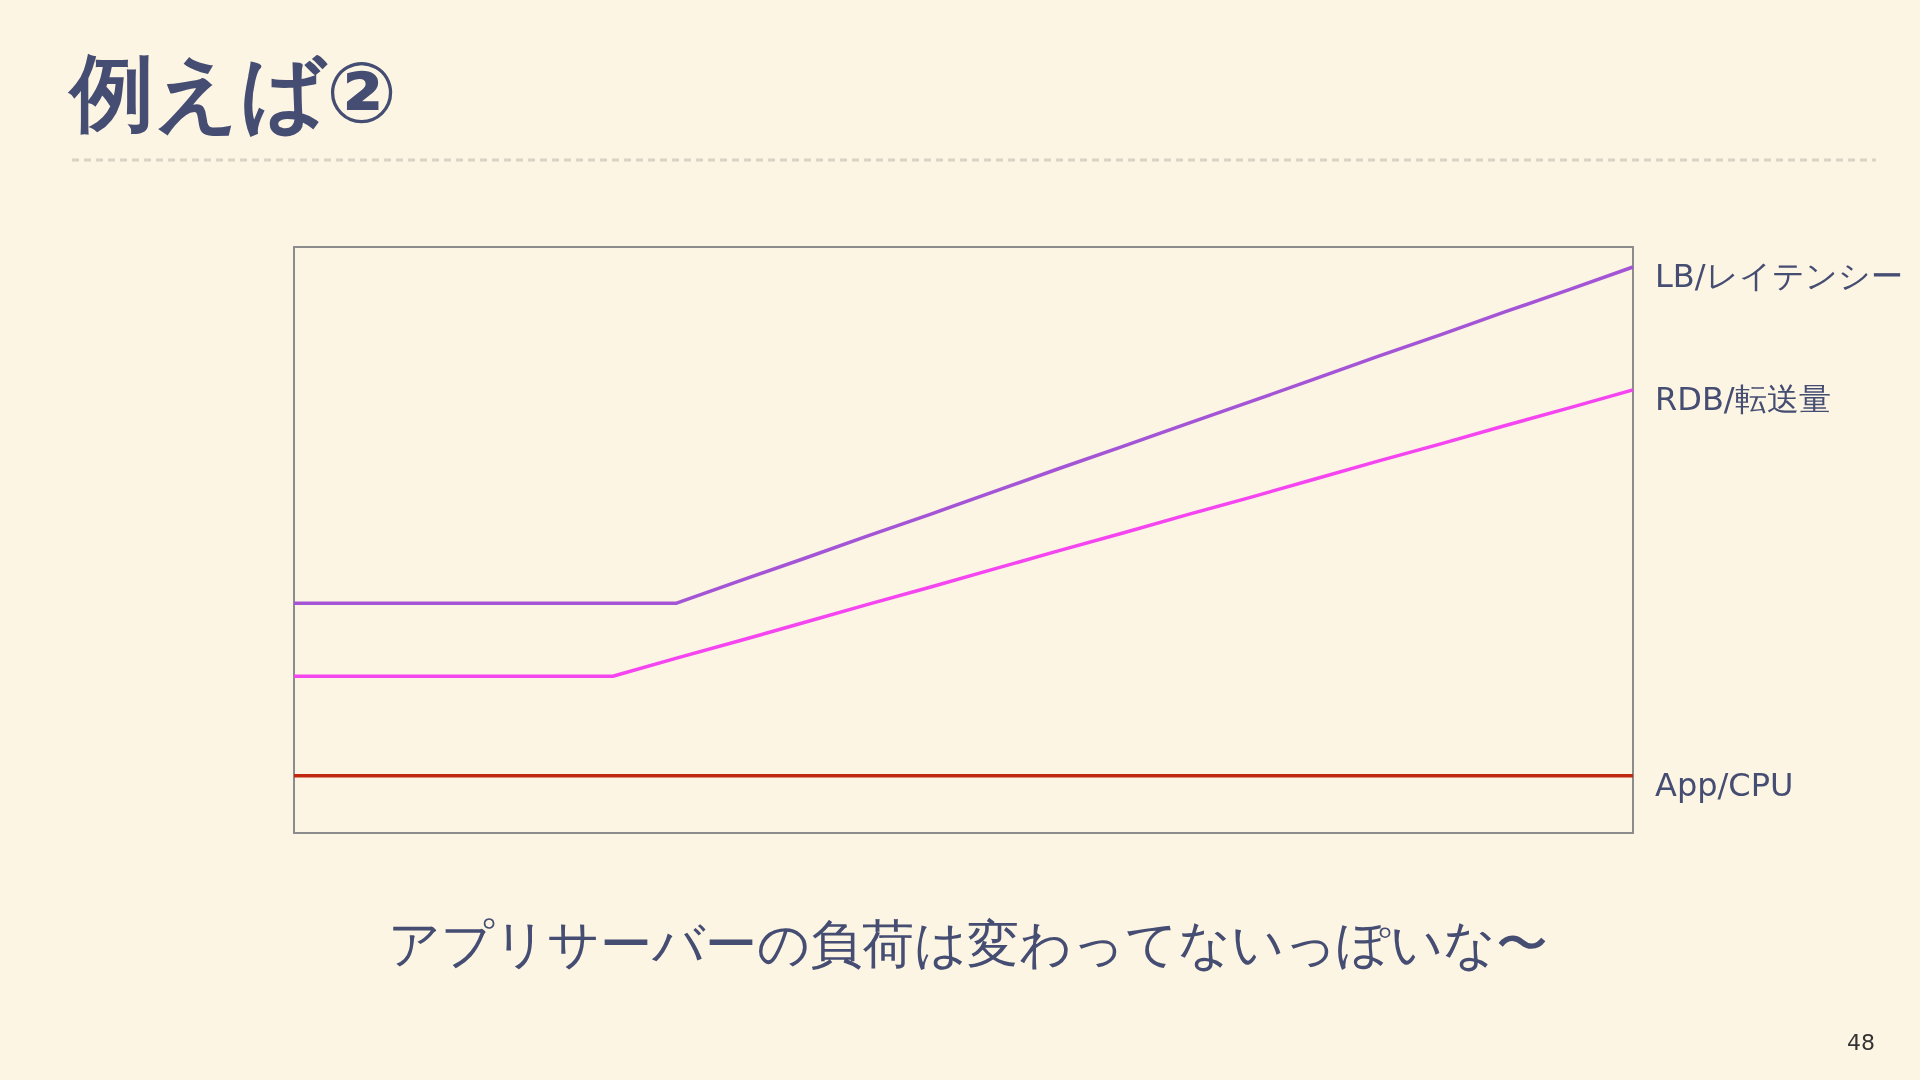 The width and height of the screenshot is (1920, 1080). I want to click on text: 48, so click(1861, 1042).